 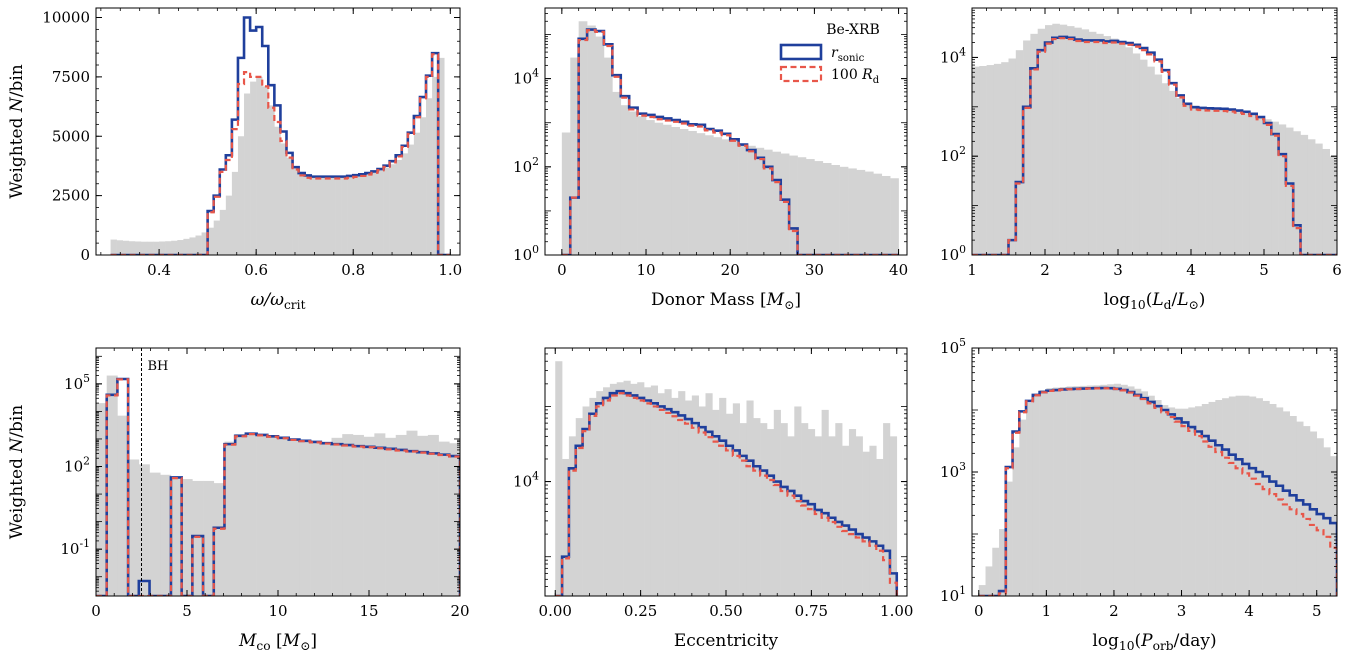 What do you see at coordinates (1337, 270) in the screenshot?
I see `x-tick-label: 6` at bounding box center [1337, 270].